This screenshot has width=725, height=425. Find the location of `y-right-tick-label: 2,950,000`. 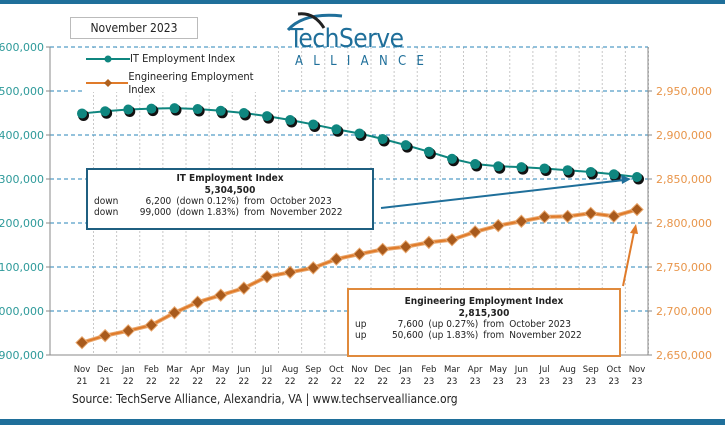

y-right-tick-label: 2,950,000 is located at coordinates (684, 91).